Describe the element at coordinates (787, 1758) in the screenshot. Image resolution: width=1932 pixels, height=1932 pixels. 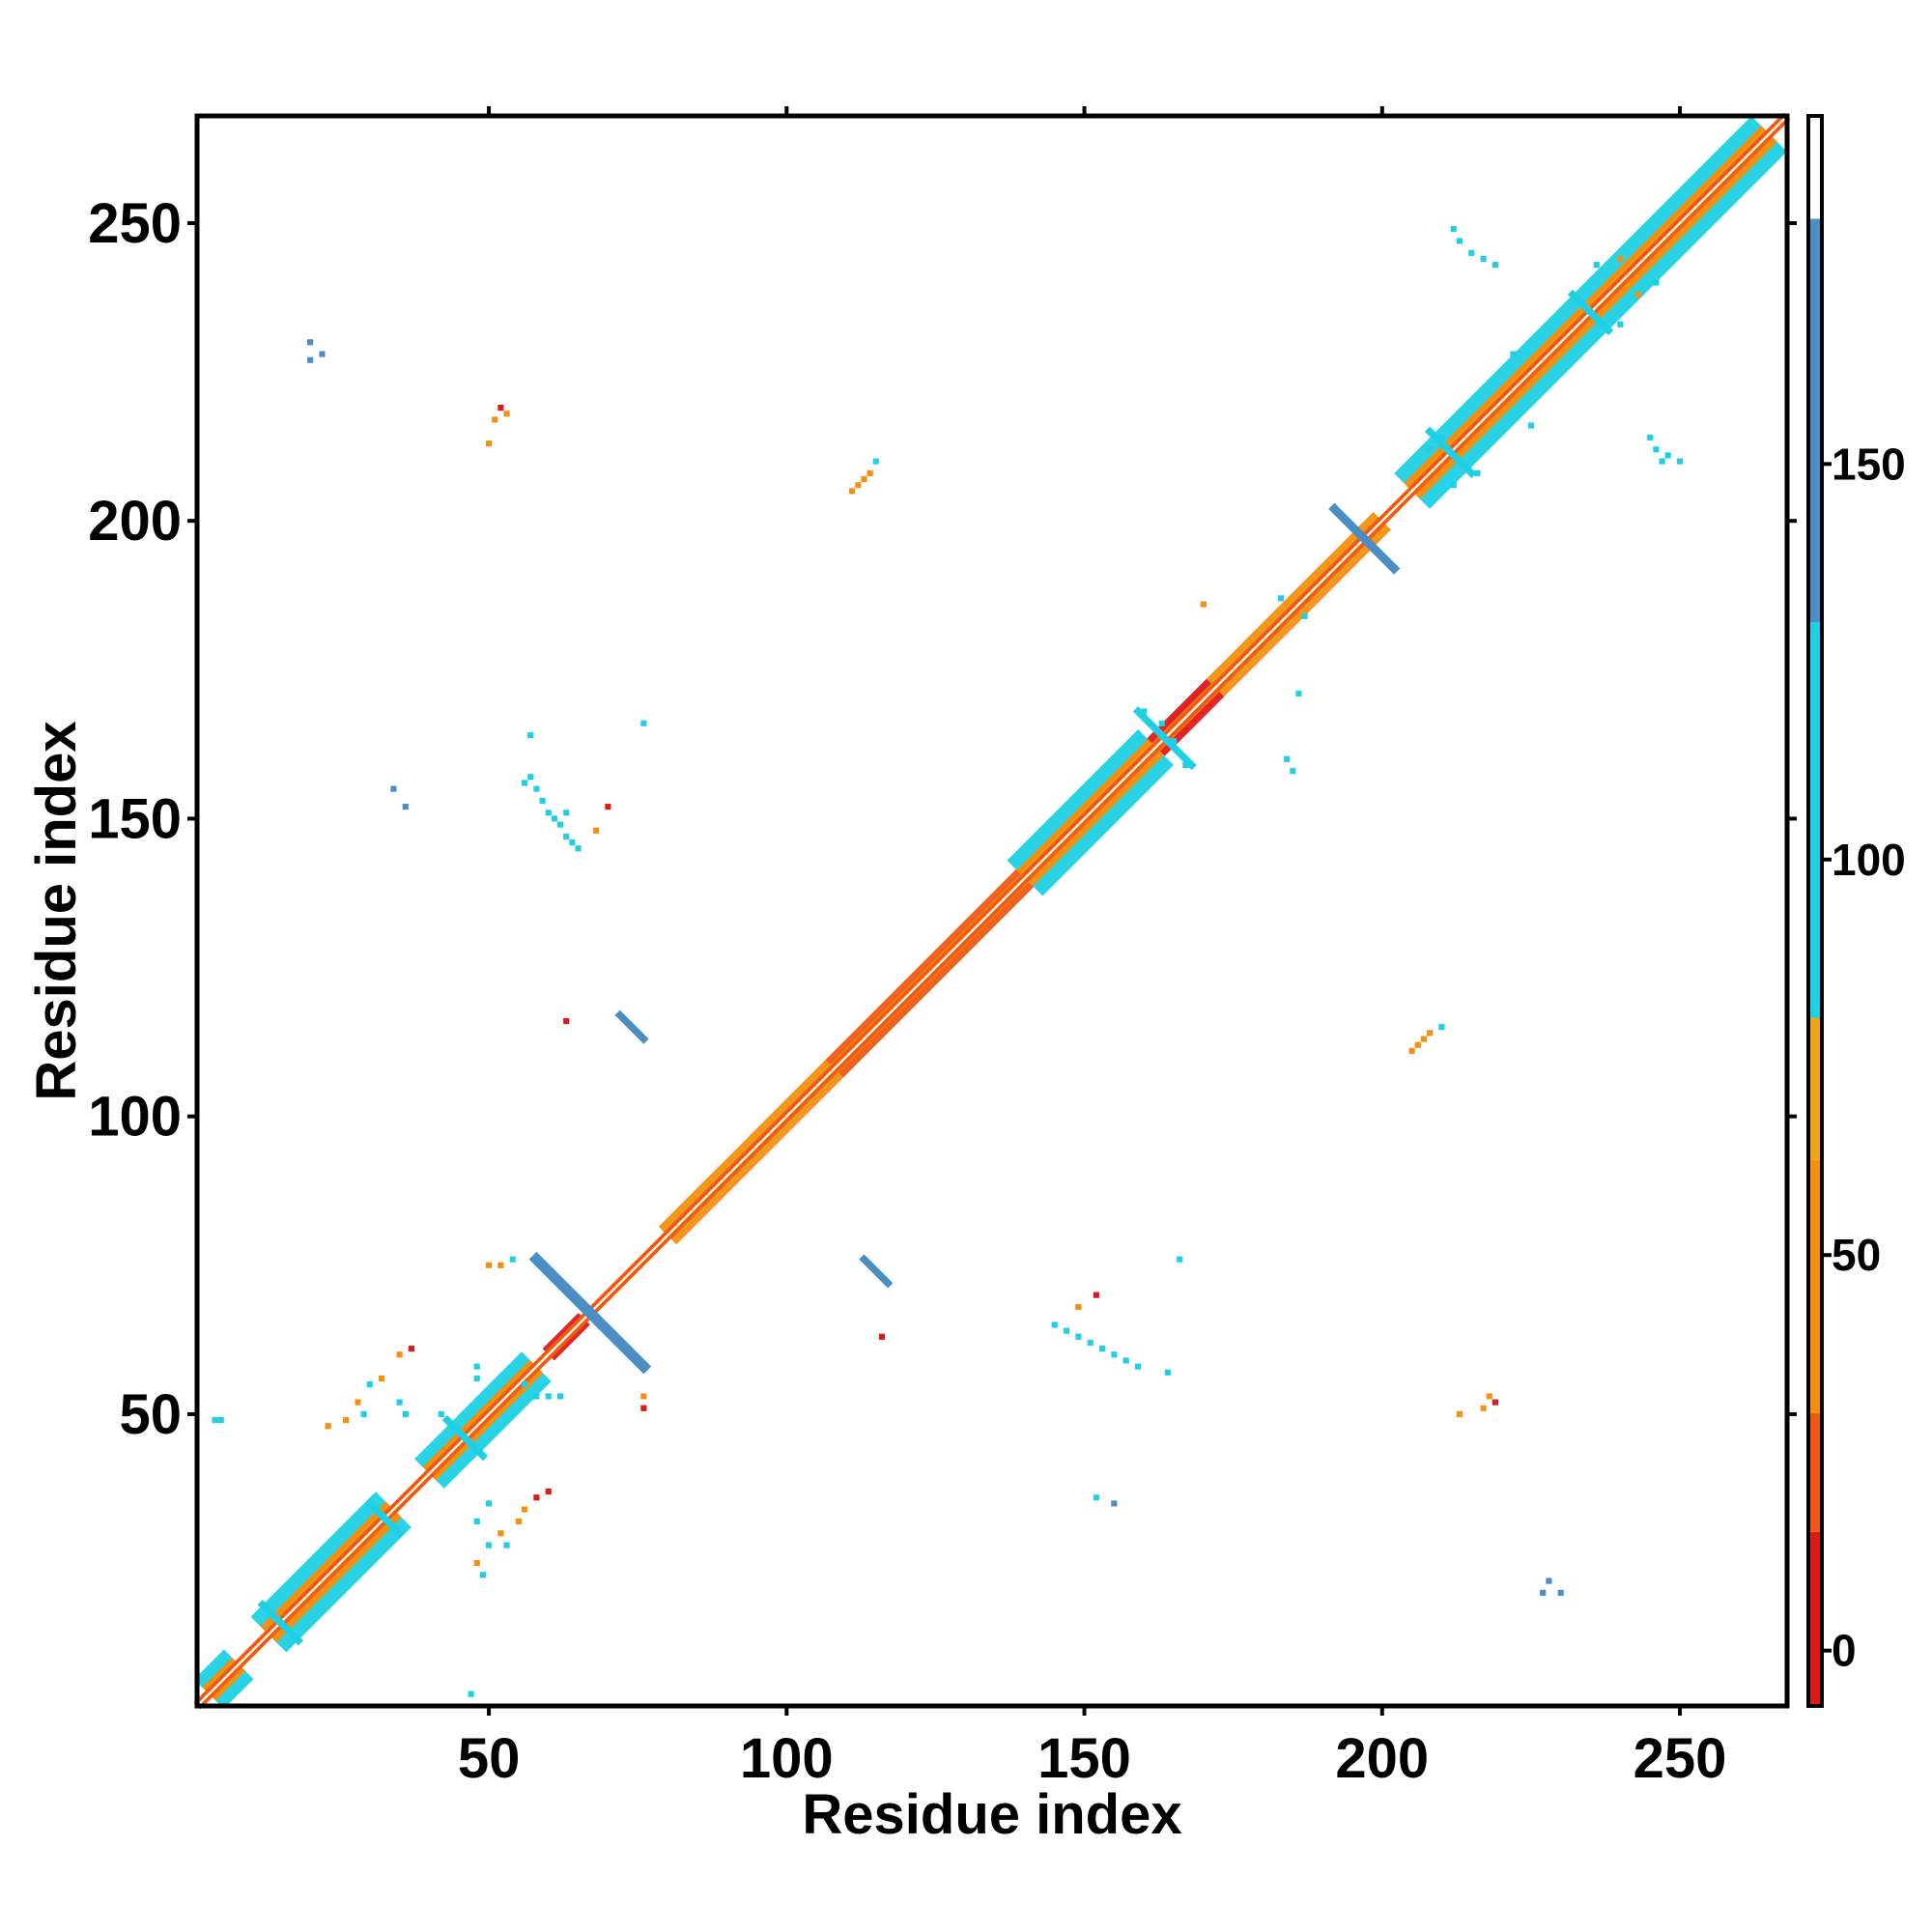
I see `x-tick-label: 100` at that location.